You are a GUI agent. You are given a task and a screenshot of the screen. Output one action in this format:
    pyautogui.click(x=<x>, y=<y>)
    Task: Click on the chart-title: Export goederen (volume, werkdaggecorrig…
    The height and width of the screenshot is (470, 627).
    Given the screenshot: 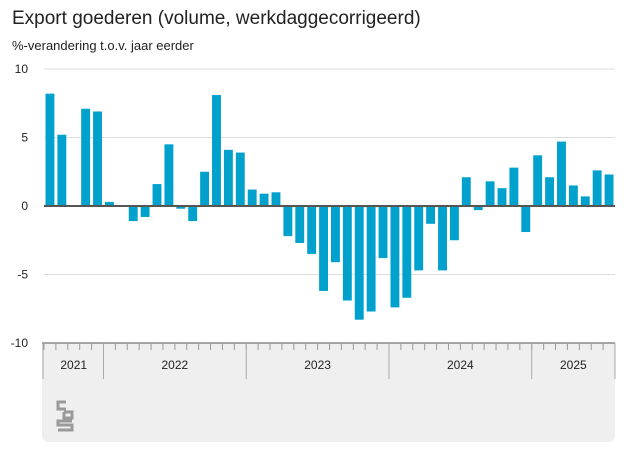 What is the action you would take?
    pyautogui.click(x=216, y=18)
    